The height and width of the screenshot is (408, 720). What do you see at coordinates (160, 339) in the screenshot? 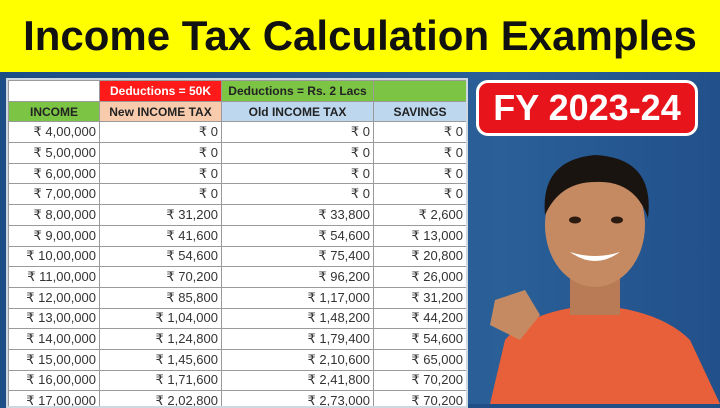
I see `new-tax-cell: ₹ 1,24,800` at bounding box center [160, 339].